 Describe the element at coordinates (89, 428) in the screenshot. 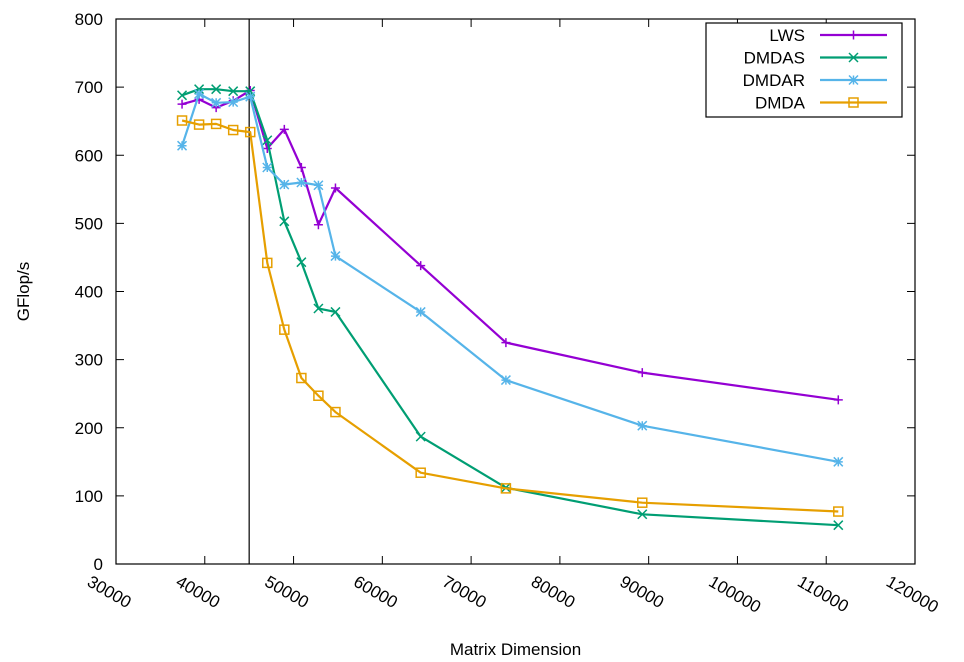

I see `y-tick-label: 200` at that location.